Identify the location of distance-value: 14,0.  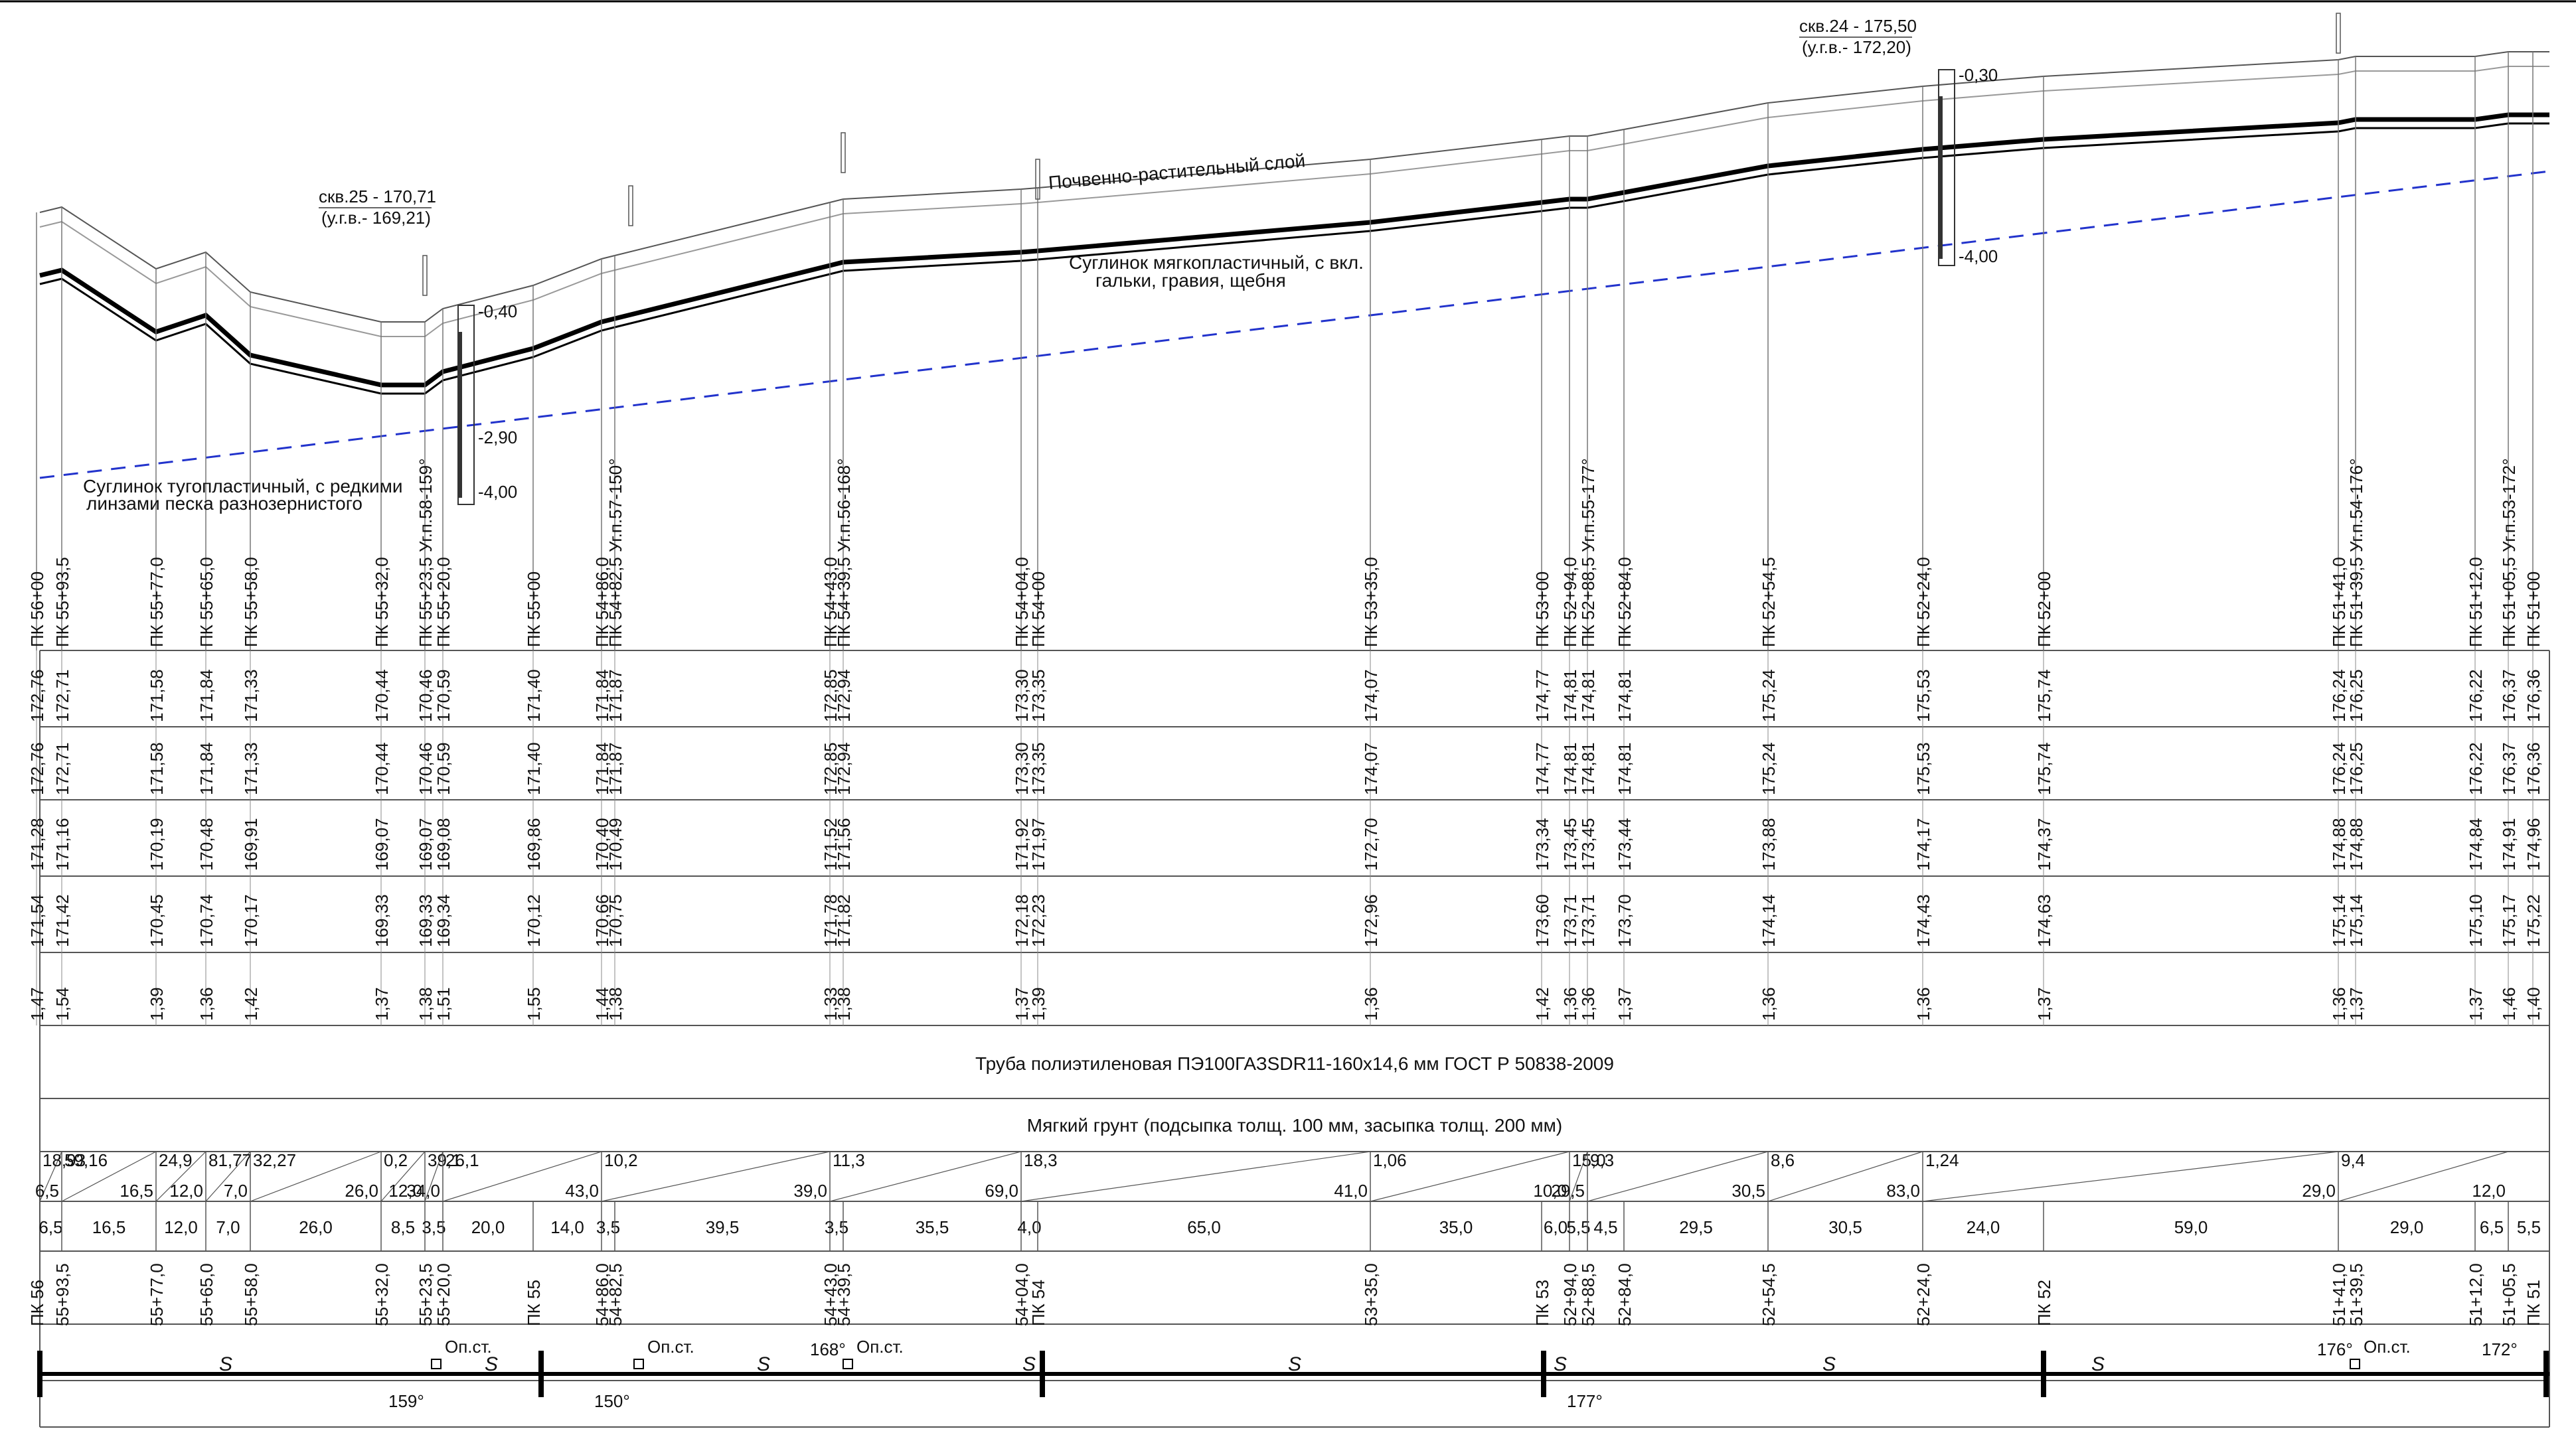
(567, 1227).